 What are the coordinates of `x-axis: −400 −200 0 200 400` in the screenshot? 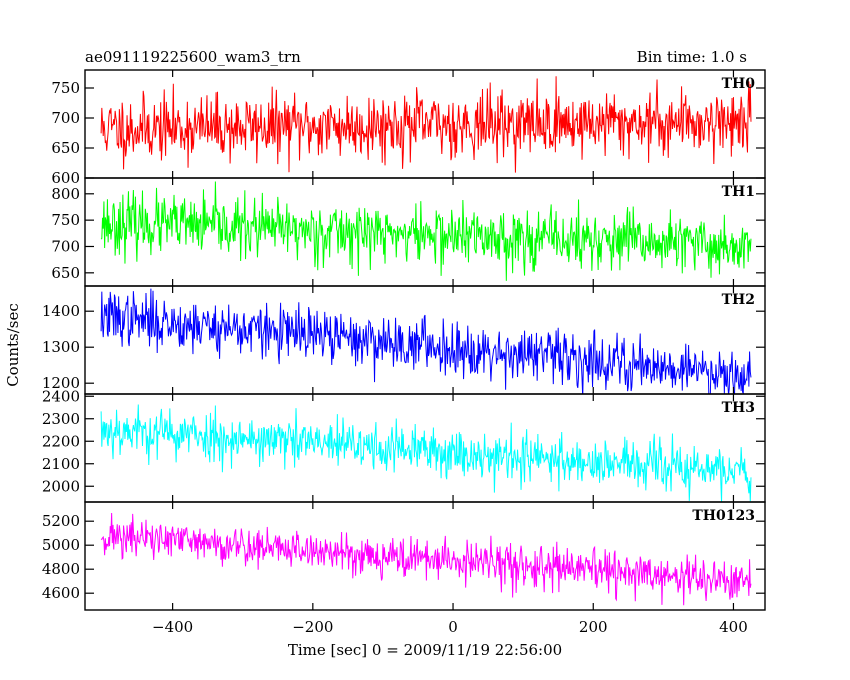 It's located at (450, 627).